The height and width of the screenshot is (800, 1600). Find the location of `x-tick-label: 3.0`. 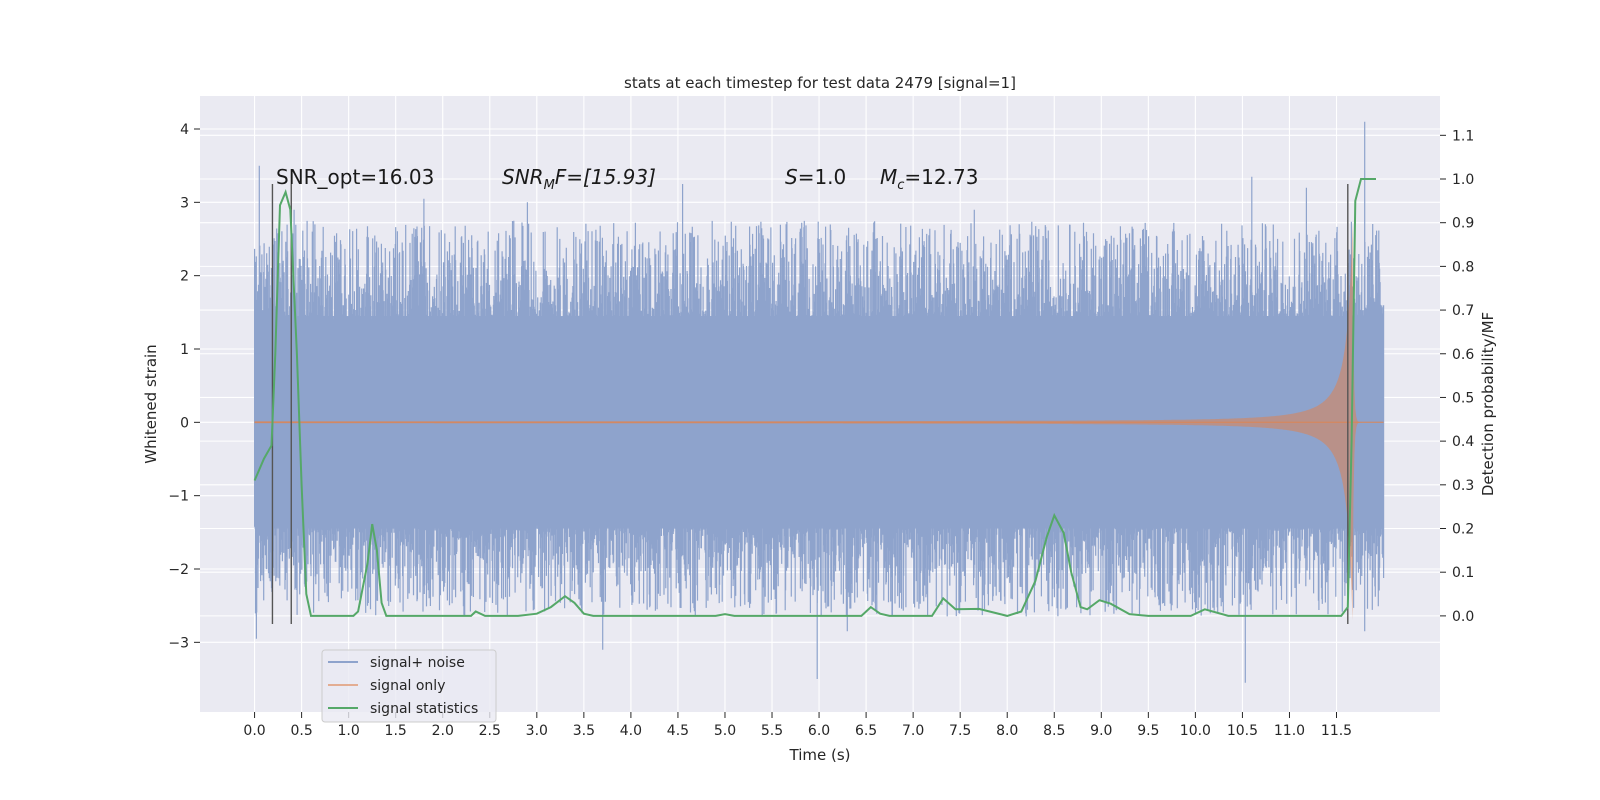

x-tick-label: 3.0 is located at coordinates (537, 731).